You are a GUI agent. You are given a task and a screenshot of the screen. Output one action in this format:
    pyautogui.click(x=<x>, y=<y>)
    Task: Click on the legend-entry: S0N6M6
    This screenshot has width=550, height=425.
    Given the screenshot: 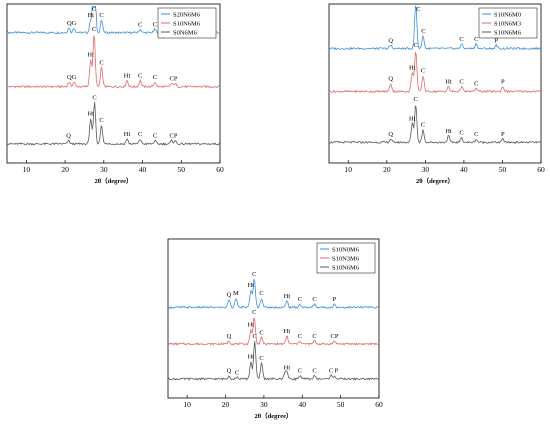 What is the action you would take?
    pyautogui.click(x=185, y=32)
    